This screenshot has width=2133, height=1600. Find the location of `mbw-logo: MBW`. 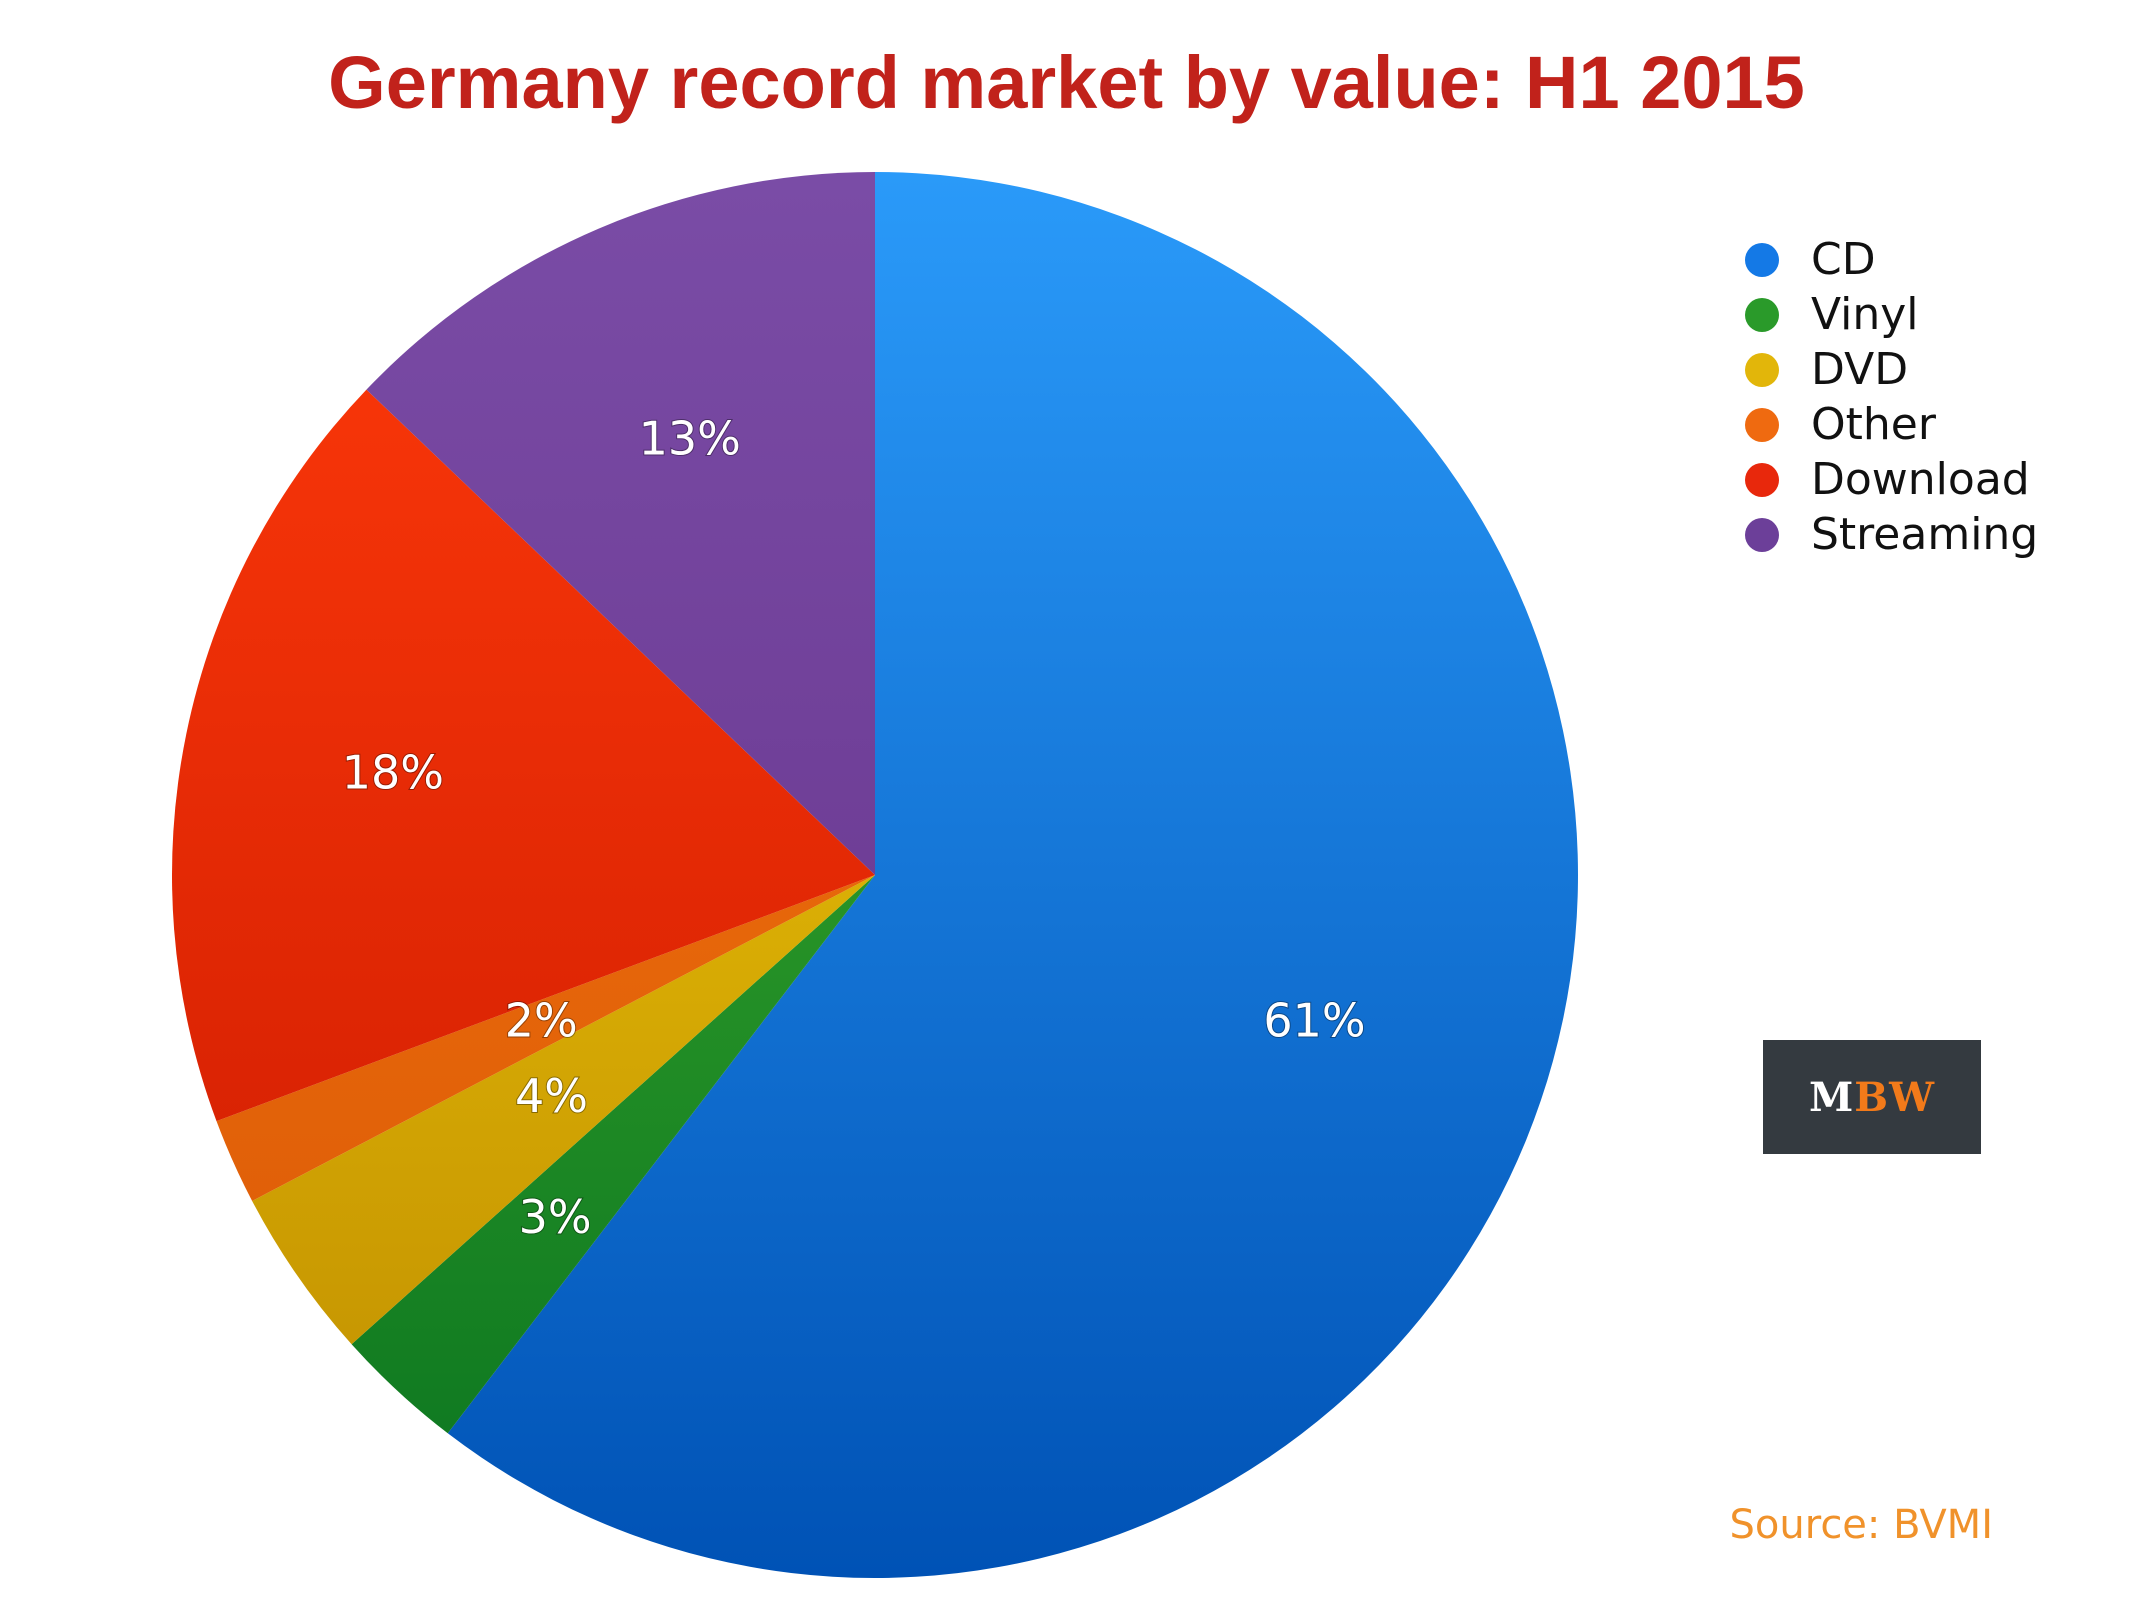

mbw-logo: MBW is located at coordinates (1872, 1097).